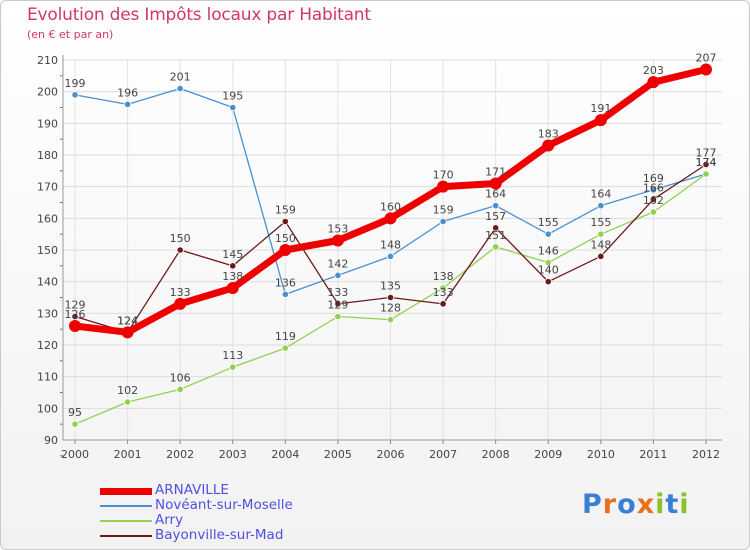 Image resolution: width=750 pixels, height=550 pixels. Describe the element at coordinates (337, 263) in the screenshot. I see `data-label: 142` at that location.